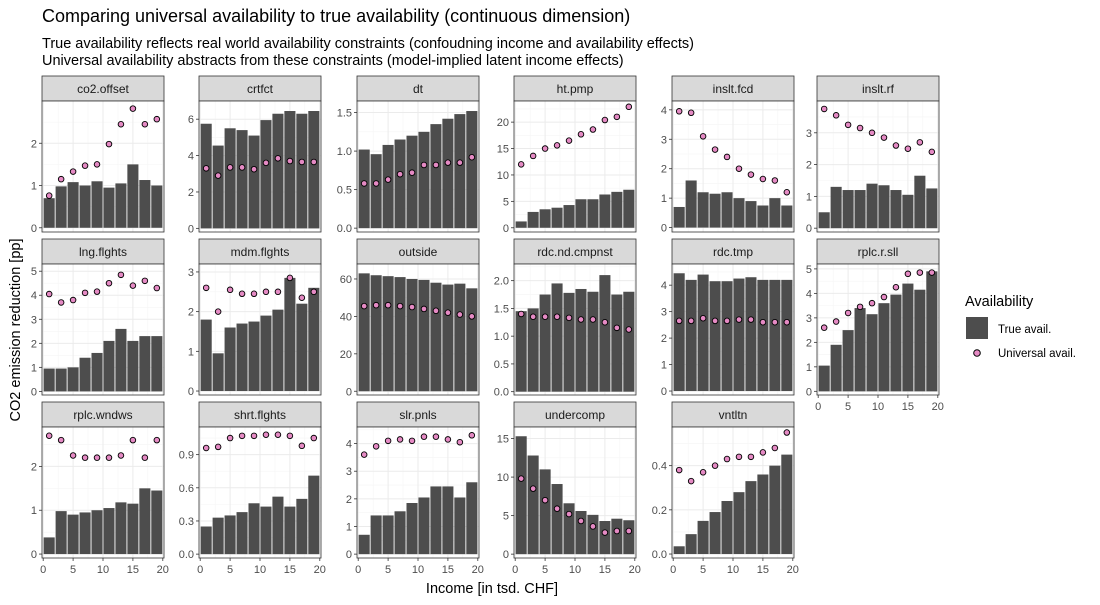 This screenshot has height=605, width=1100. Describe the element at coordinates (733, 252) in the screenshot. I see `facet-strip-label: rdc.tmp` at that location.